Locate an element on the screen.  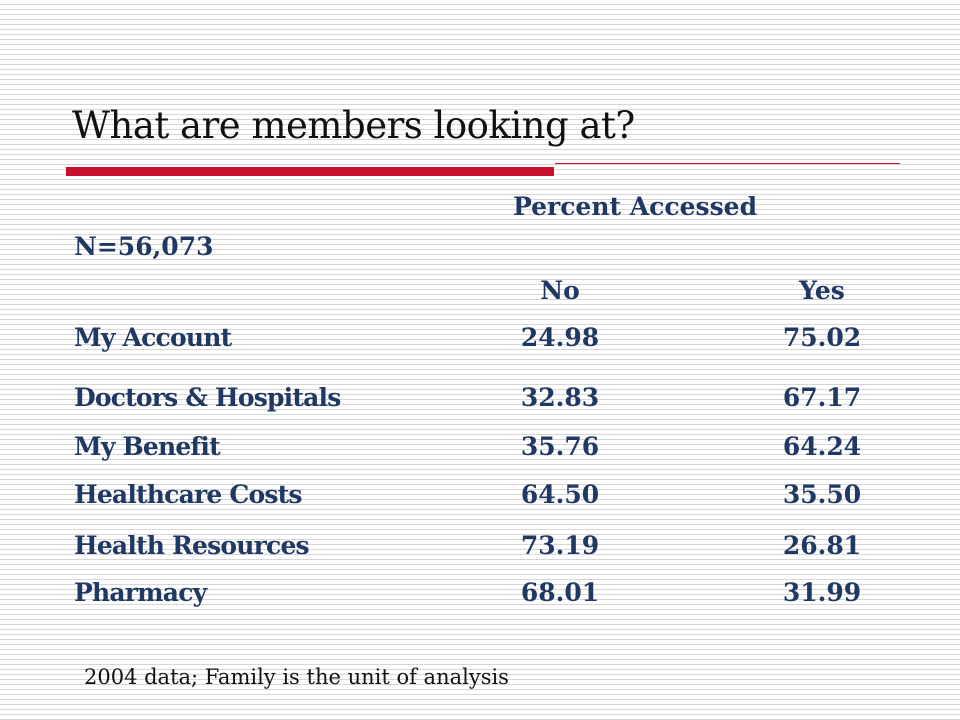
column-header-yes: Yes is located at coordinates (822, 290).